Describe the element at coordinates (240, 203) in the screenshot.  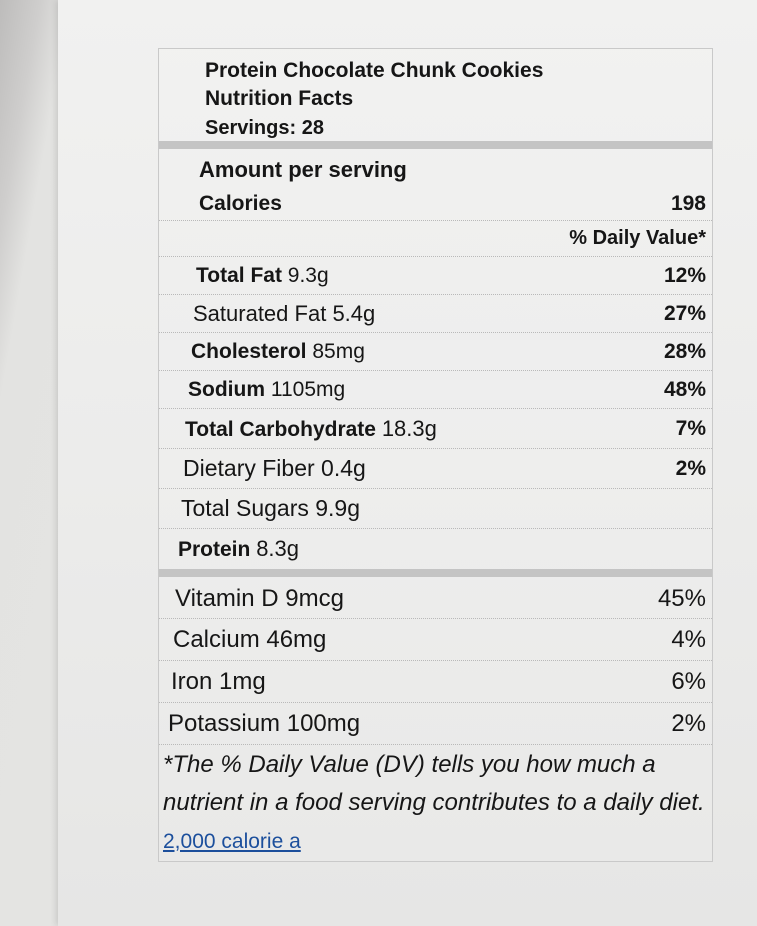
I see `calories-label: Calories` at that location.